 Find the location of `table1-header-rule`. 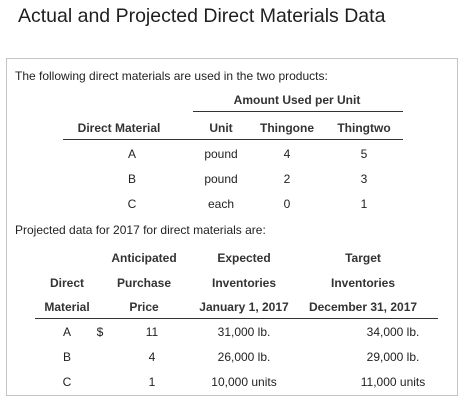

table1-header-rule is located at coordinates (233, 139).